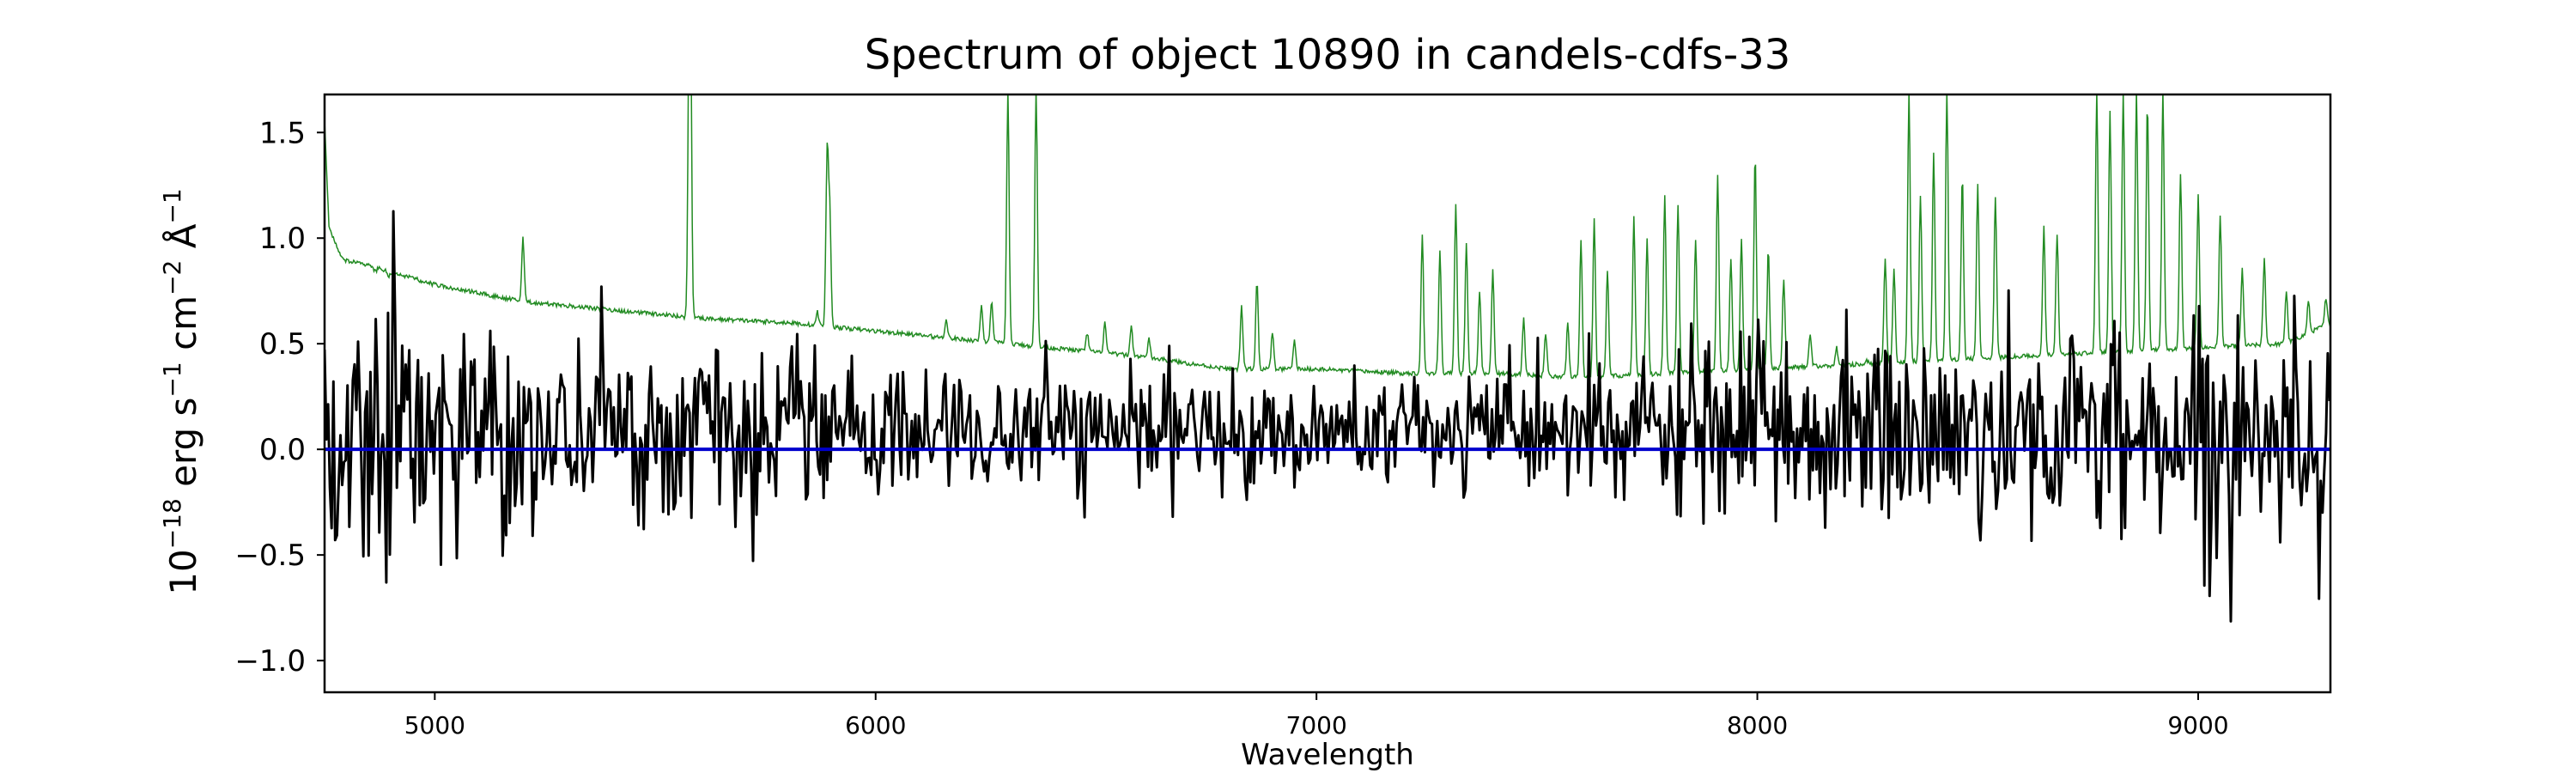 The height and width of the screenshot is (773, 2576). What do you see at coordinates (172, 277) in the screenshot?
I see `ylabel-exp3: −2` at bounding box center [172, 277].